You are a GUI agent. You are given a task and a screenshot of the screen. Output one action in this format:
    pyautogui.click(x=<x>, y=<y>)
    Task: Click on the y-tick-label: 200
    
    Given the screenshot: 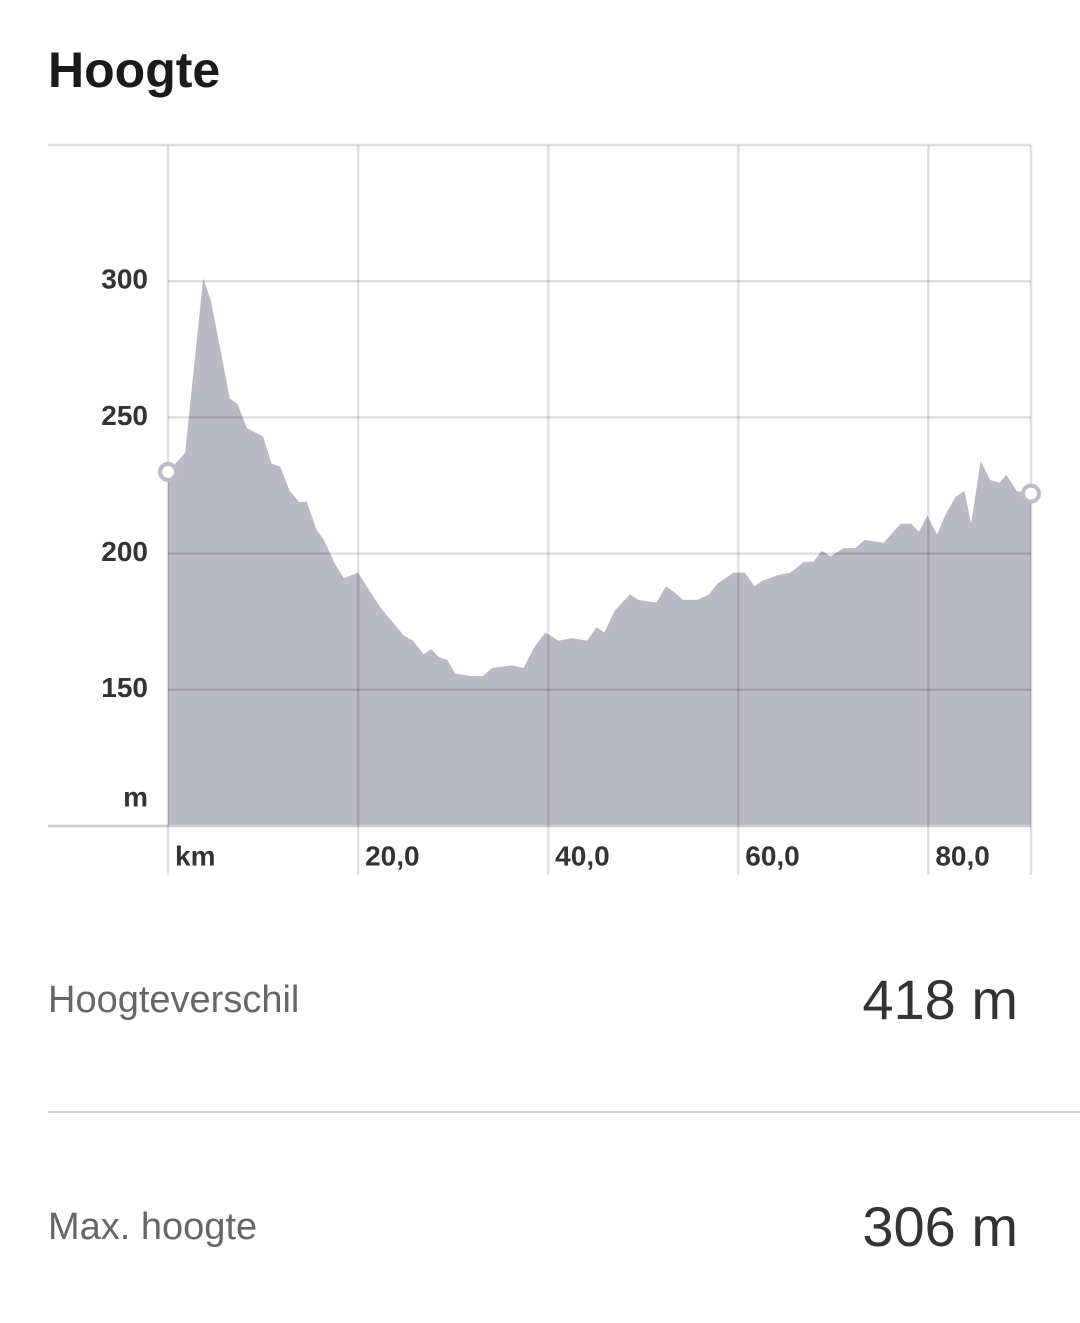 What is the action you would take?
    pyautogui.click(x=124, y=551)
    